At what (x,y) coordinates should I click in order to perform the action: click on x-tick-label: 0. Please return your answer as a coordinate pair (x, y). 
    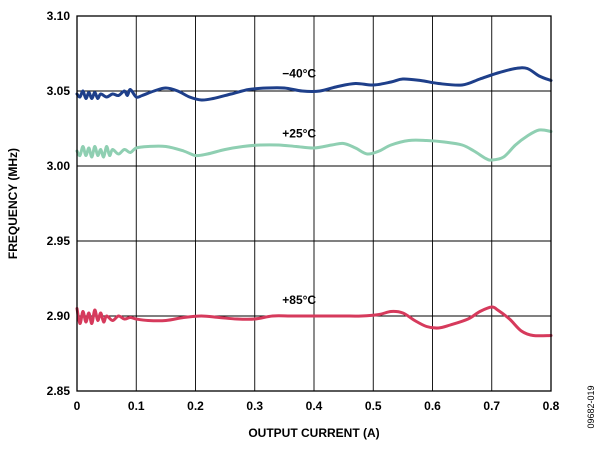
    Looking at the image, I should click on (77, 406).